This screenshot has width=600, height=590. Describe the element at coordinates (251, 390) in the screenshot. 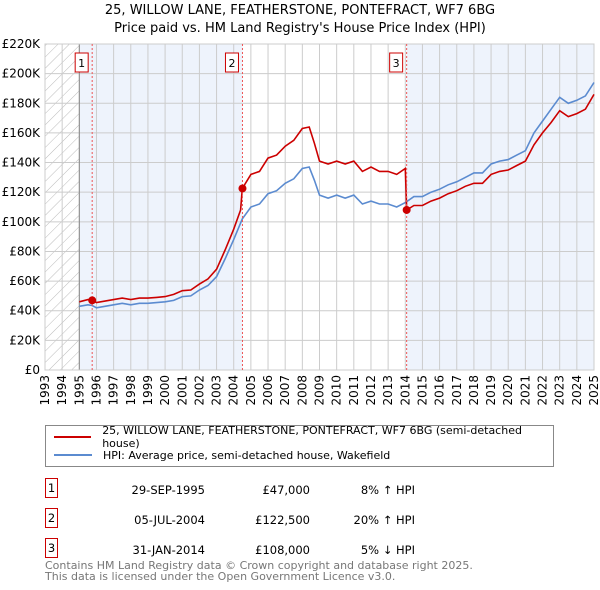

I see `x-tick-label: 2005` at that location.